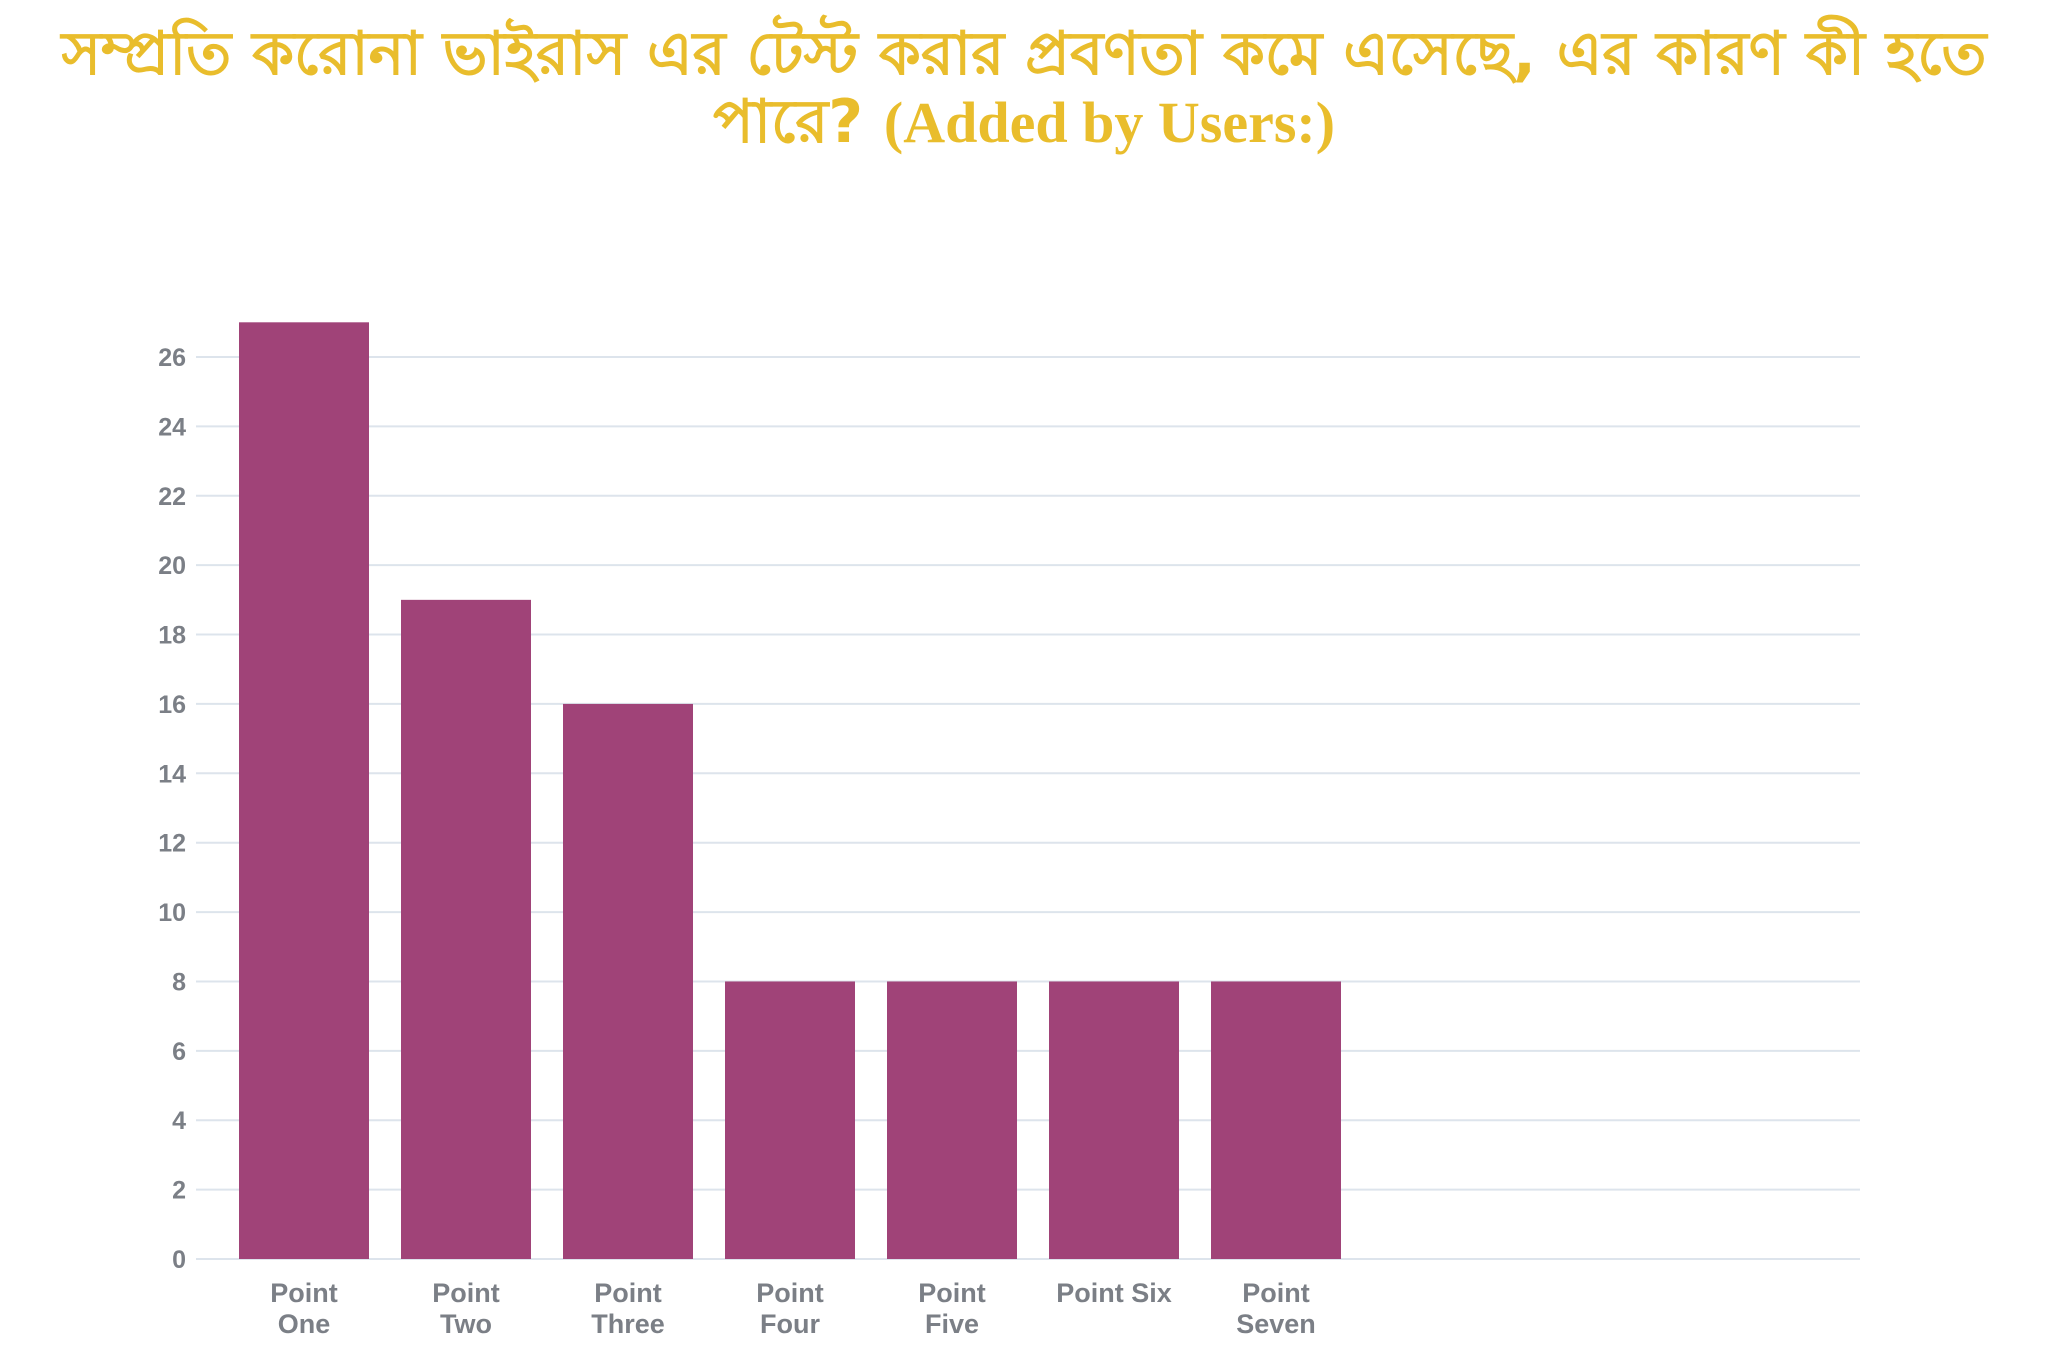 The height and width of the screenshot is (1364, 2048). I want to click on x-tick-label: Point Two, so click(466, 1308).